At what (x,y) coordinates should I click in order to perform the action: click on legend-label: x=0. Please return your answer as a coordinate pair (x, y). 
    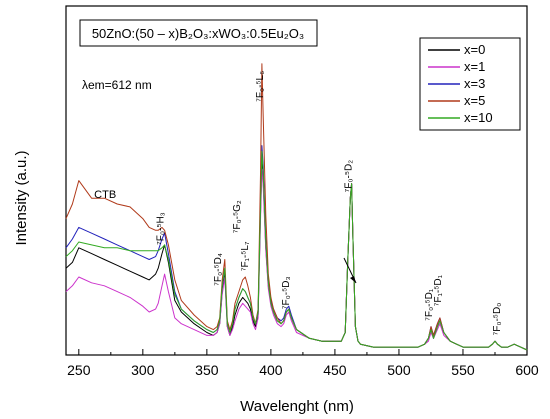
    Looking at the image, I should click on (474, 49).